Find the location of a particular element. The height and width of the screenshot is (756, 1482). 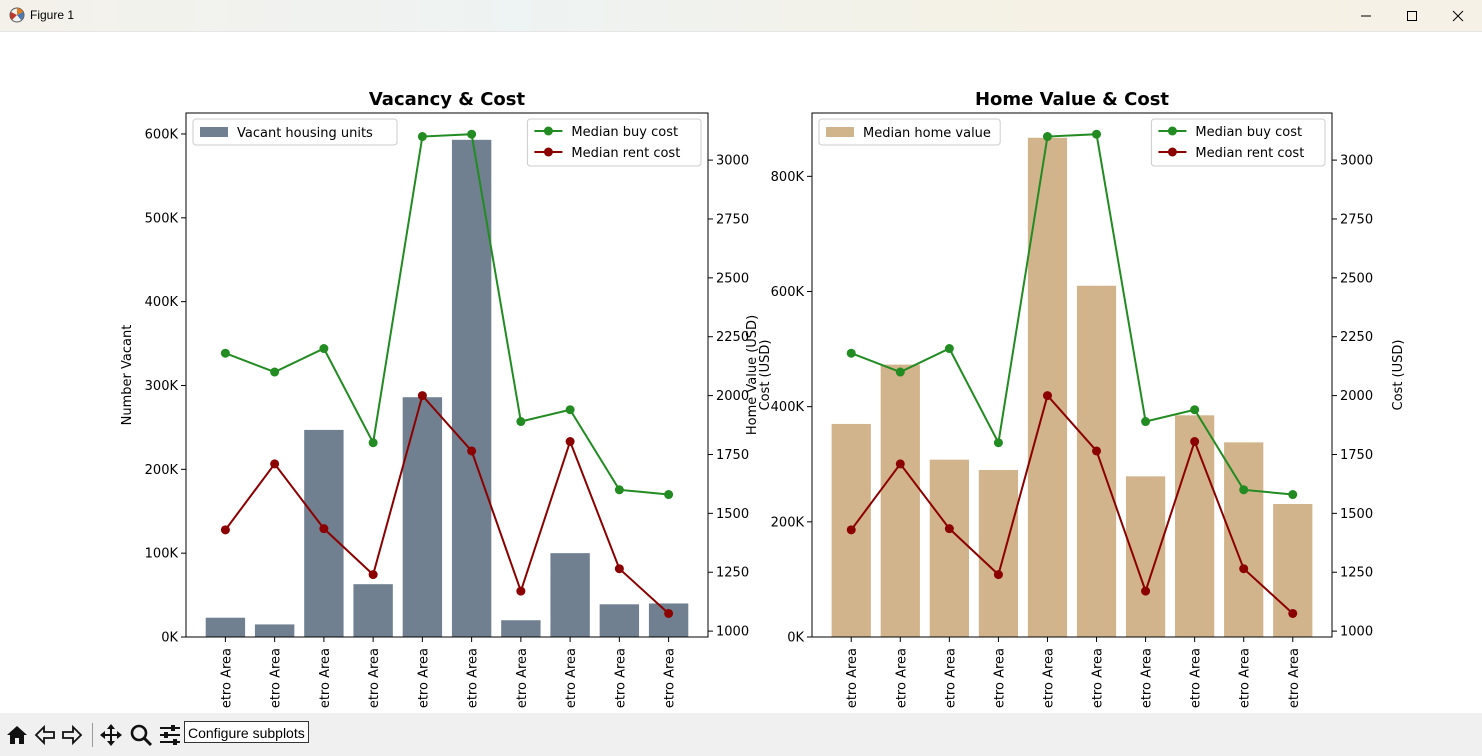

legend-label: Median home value is located at coordinates (927, 133).